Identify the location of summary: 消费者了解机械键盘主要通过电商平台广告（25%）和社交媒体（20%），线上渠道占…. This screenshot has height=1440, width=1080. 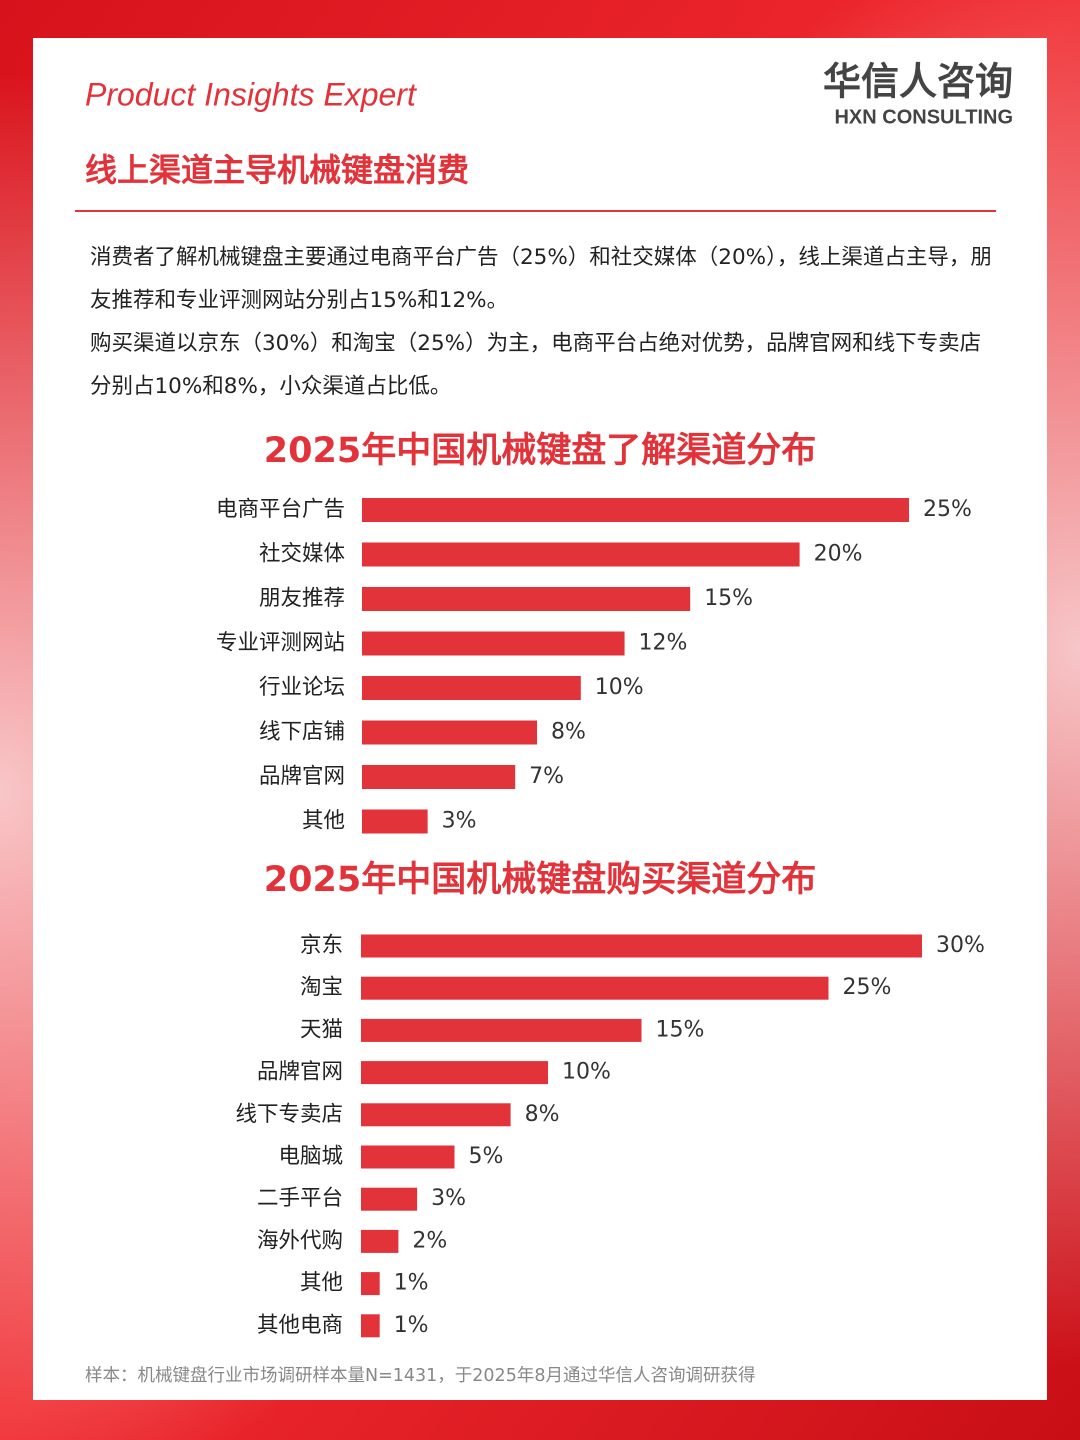
(542, 322).